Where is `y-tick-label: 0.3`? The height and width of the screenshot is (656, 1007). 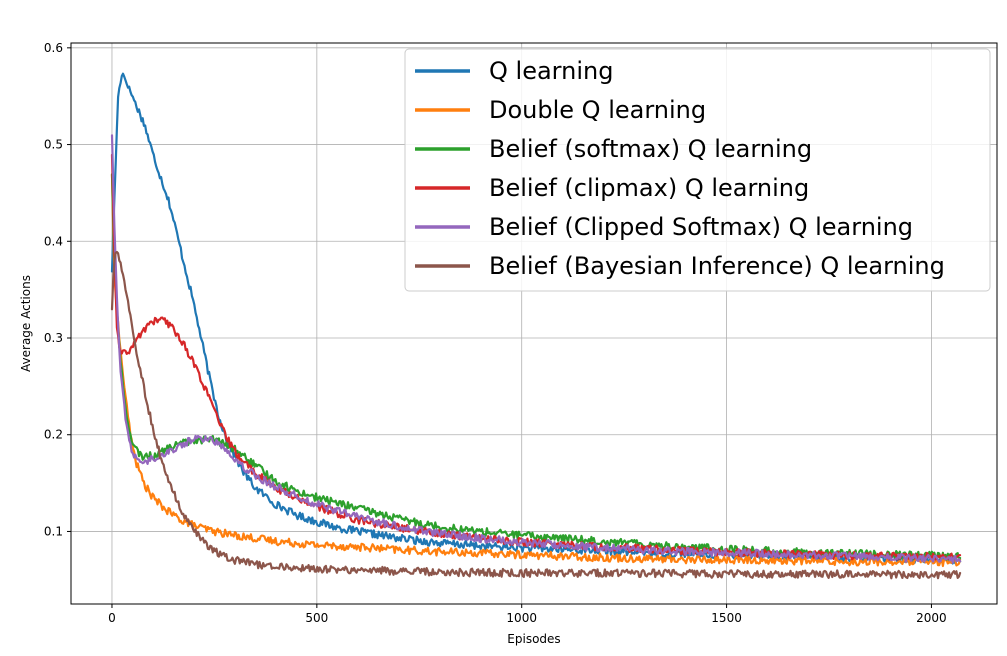
y-tick-label: 0.3 is located at coordinates (53, 338).